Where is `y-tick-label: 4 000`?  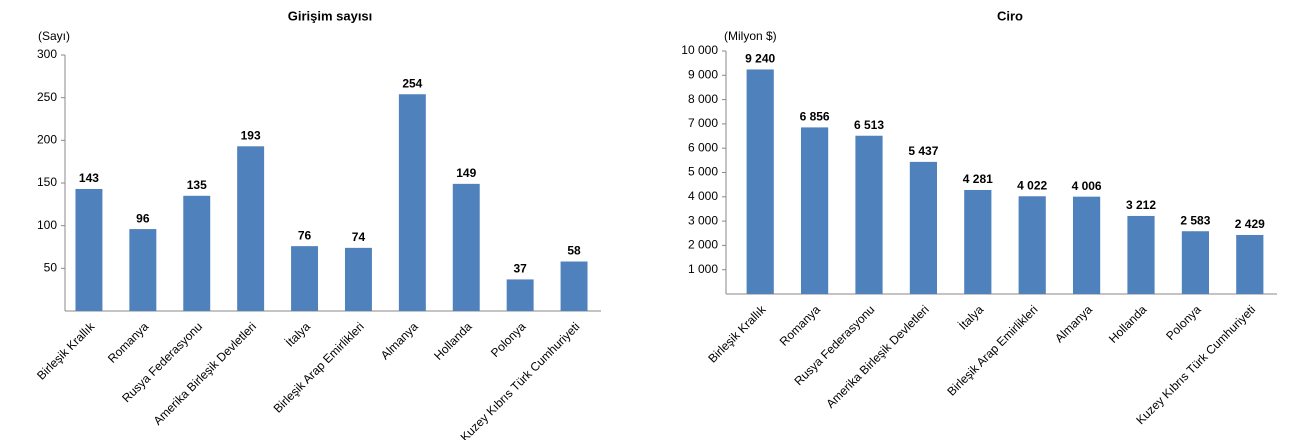 y-tick-label: 4 000 is located at coordinates (703, 196).